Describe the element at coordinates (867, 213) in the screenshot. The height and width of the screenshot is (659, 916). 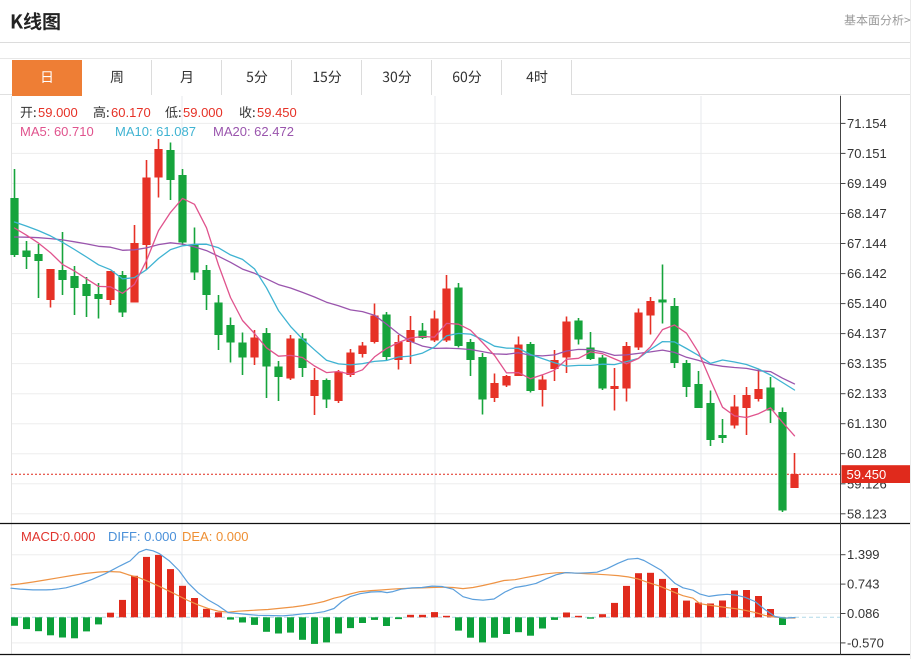
I see `svg-text: 68.147` at that location.